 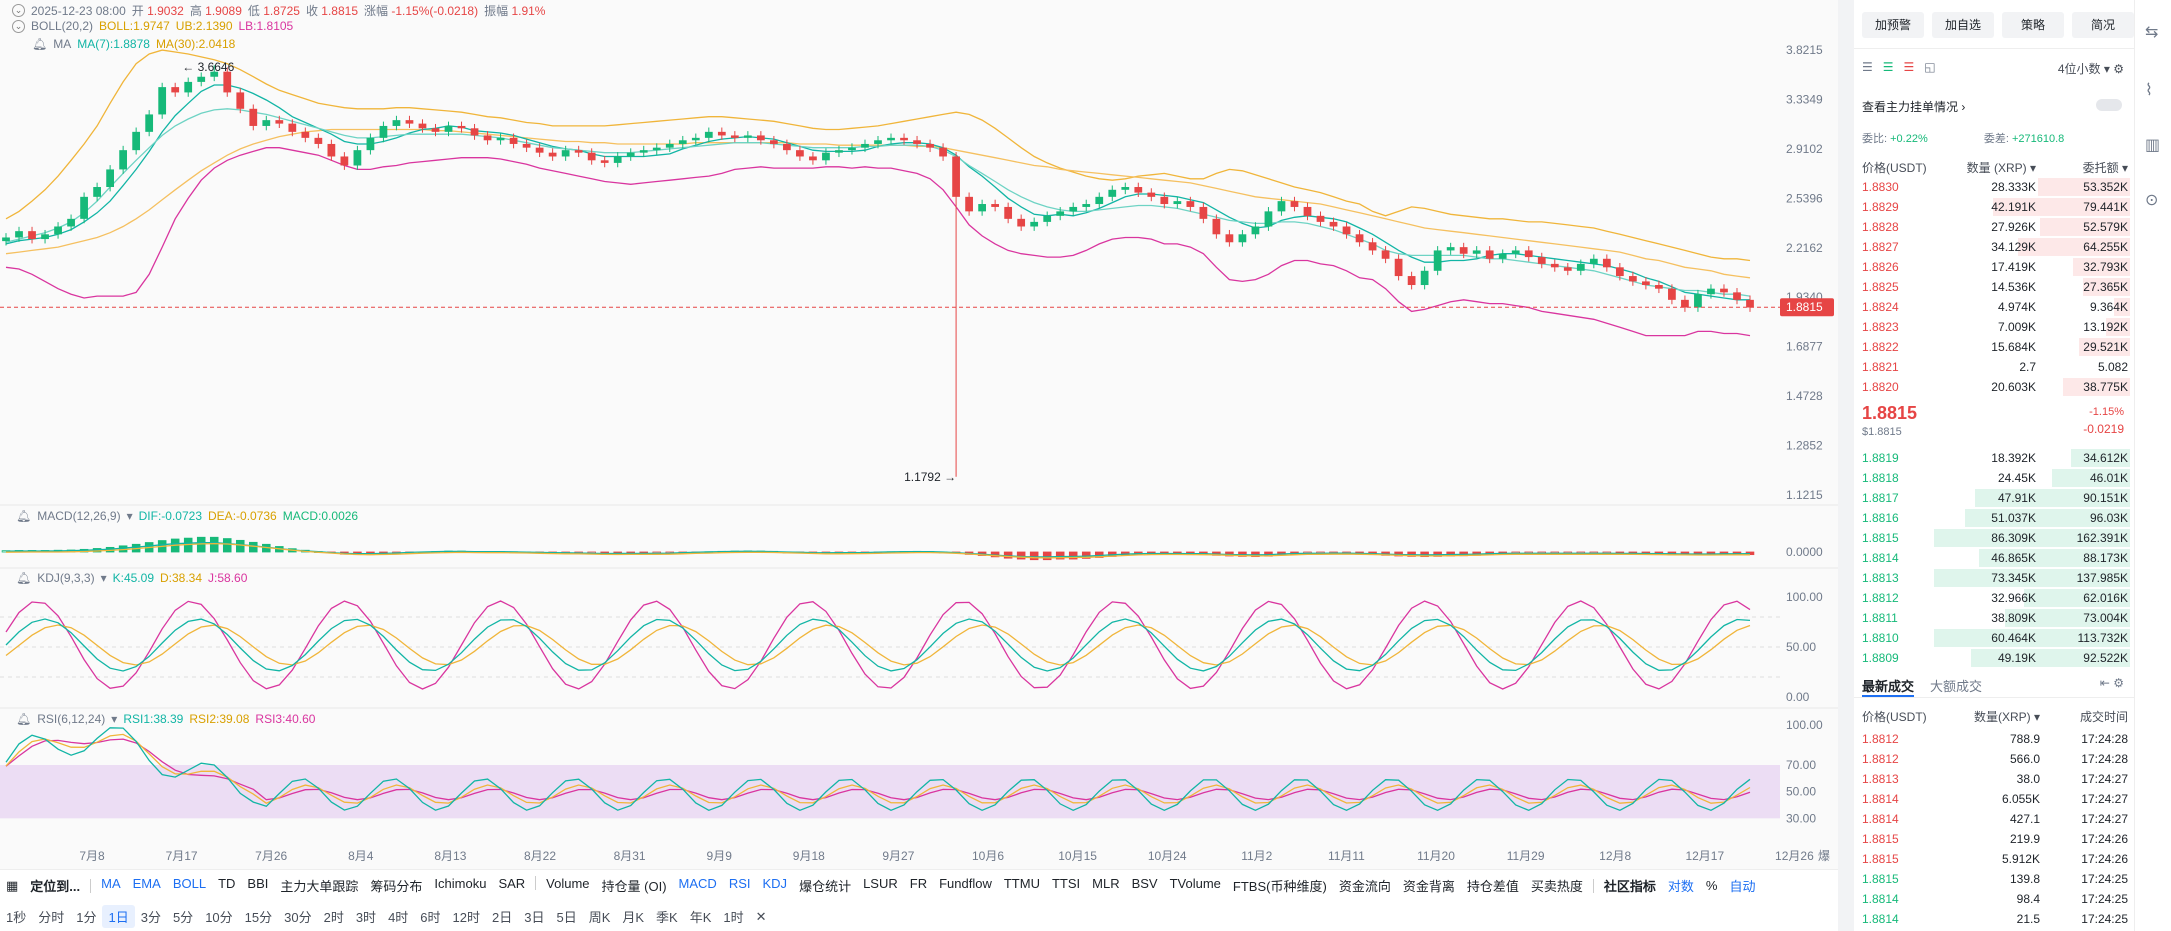 I want to click on bid-row: 1.8813 73.345K 137.985K, so click(x=1994, y=578).